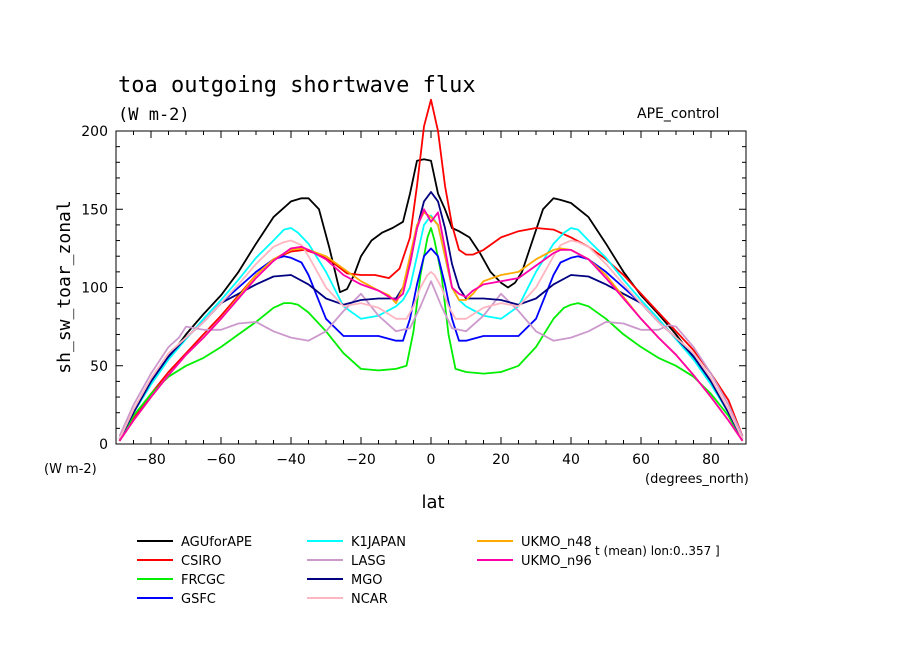  Describe the element at coordinates (369, 599) in the screenshot. I see `legend-label: NCAR` at that location.